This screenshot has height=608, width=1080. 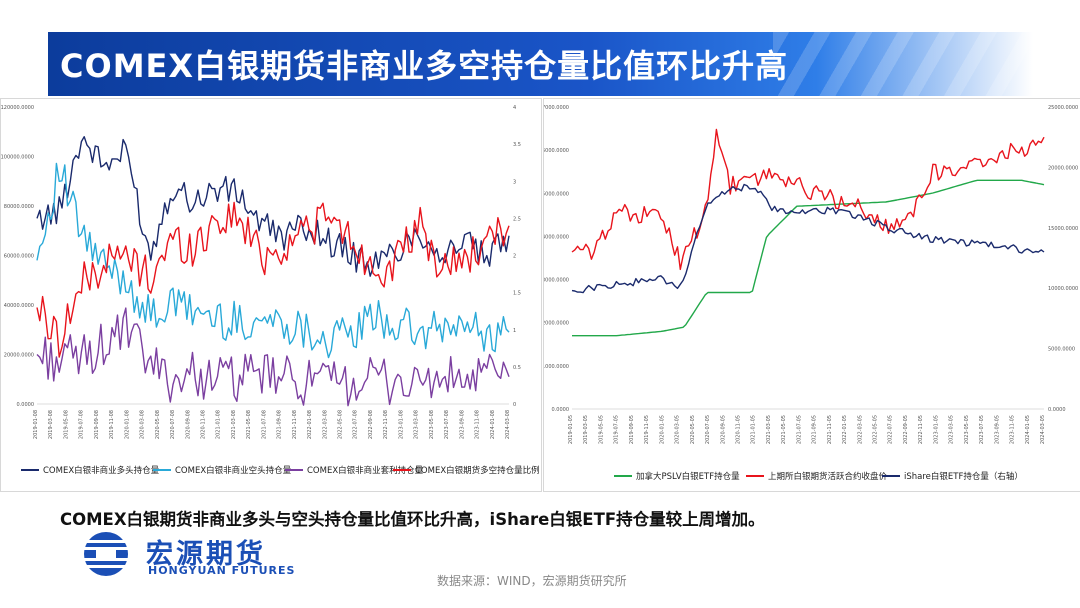 What do you see at coordinates (845, 429) in the screenshot?
I see `x-tick-label: 2022-01-05` at bounding box center [845, 429].